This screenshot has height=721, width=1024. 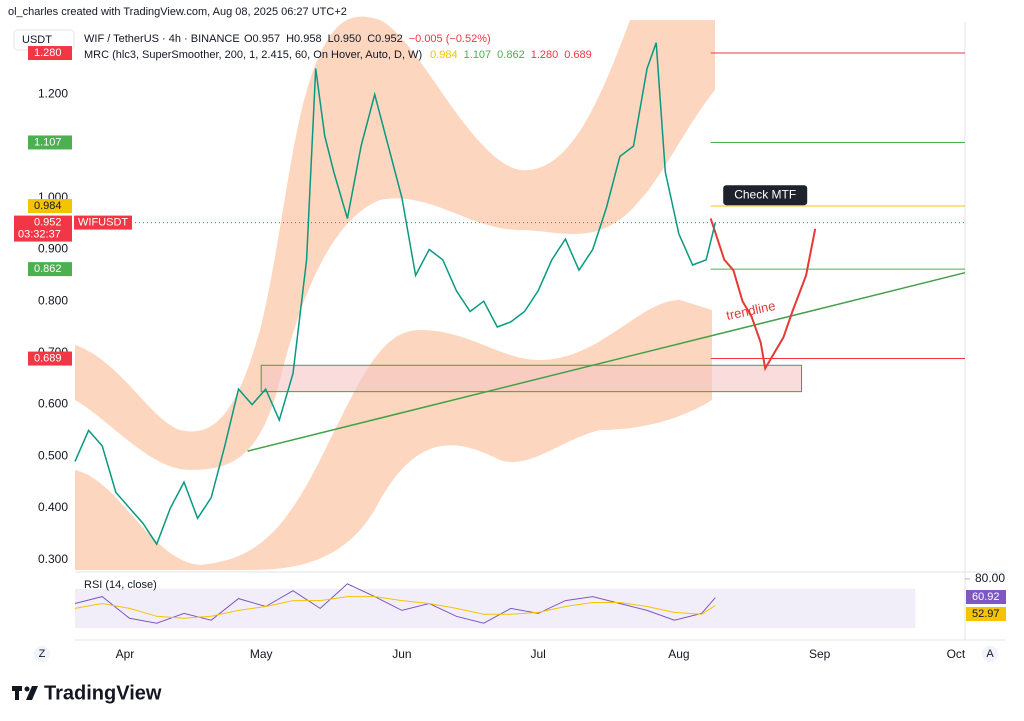 What do you see at coordinates (956, 654) in the screenshot?
I see `x-tick-label: Oct` at bounding box center [956, 654].